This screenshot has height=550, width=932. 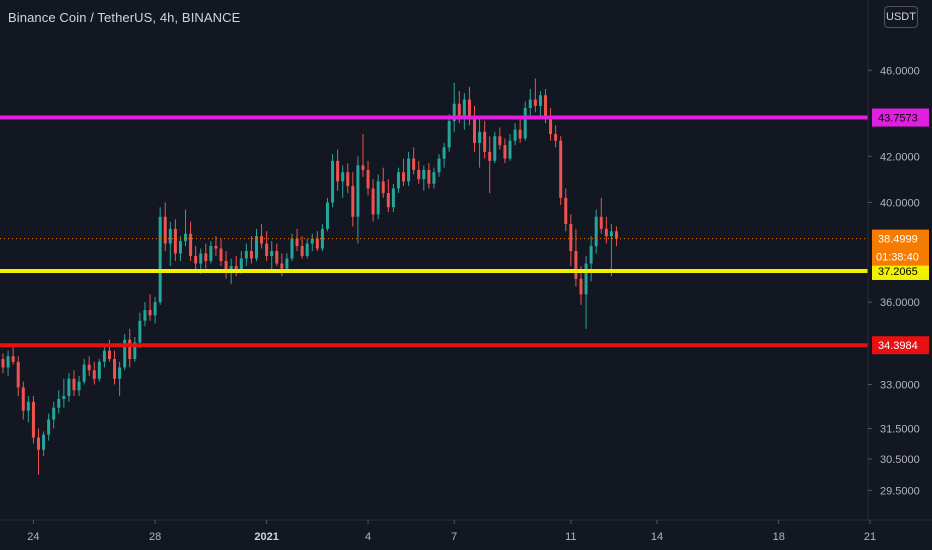 I want to click on y-tick-label: 30.5000, so click(x=900, y=460).